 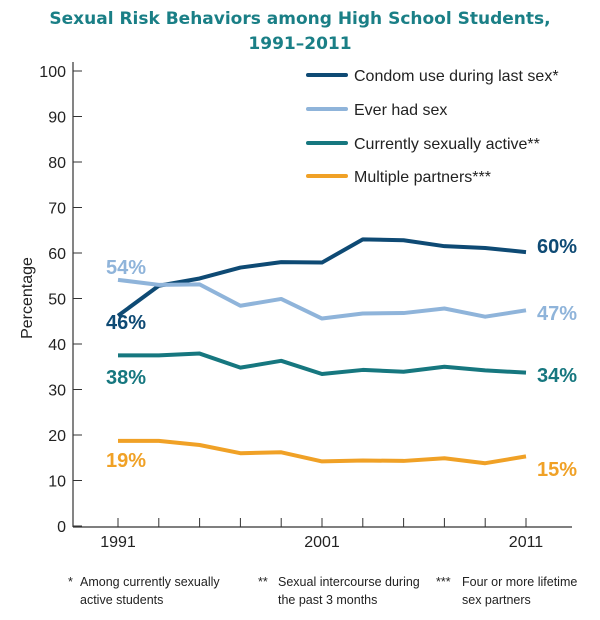 What do you see at coordinates (422, 177) in the screenshot?
I see `legend-label: Multiple partners***` at bounding box center [422, 177].